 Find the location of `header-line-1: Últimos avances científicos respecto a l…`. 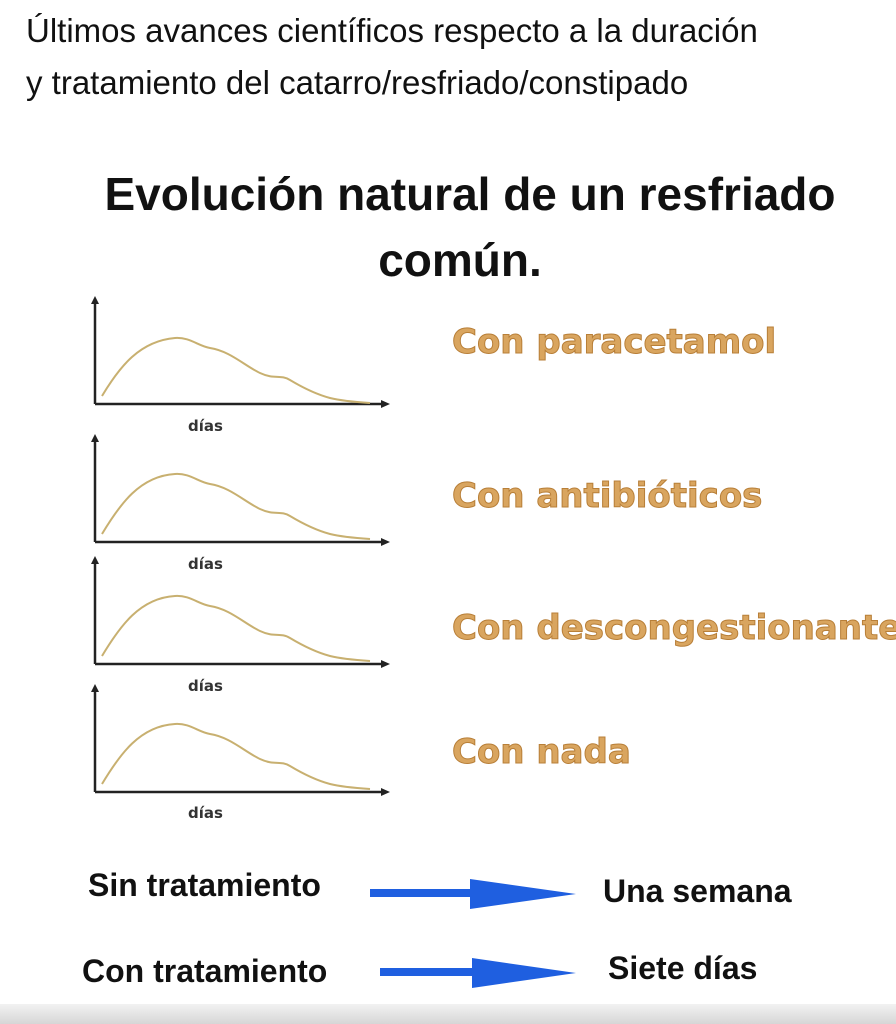

header-line-1: Últimos avances científicos respecto a l… is located at coordinates (392, 30).